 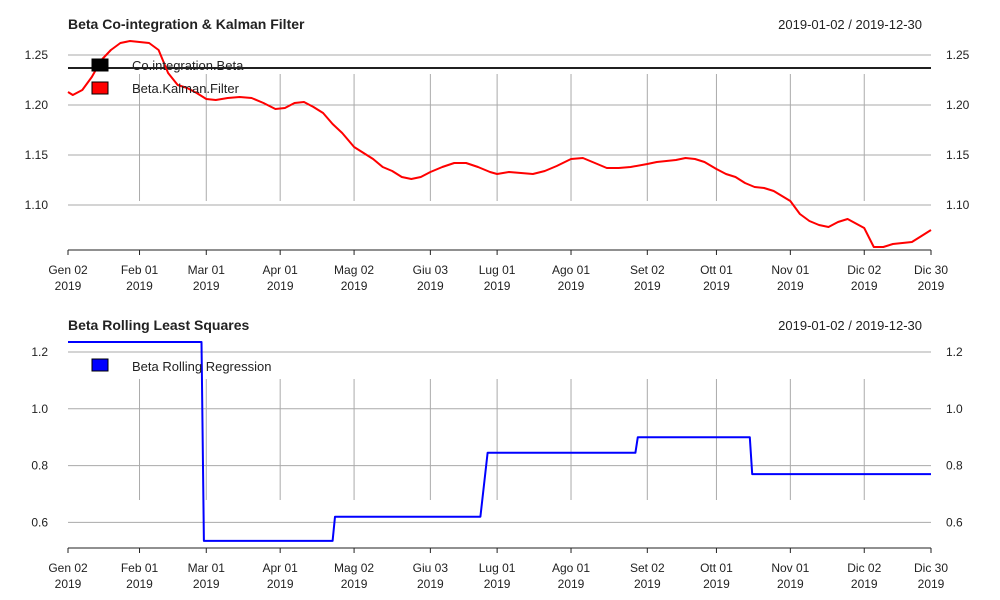 What do you see at coordinates (954, 352) in the screenshot?
I see `y-tick-label-right: 1.2` at bounding box center [954, 352].